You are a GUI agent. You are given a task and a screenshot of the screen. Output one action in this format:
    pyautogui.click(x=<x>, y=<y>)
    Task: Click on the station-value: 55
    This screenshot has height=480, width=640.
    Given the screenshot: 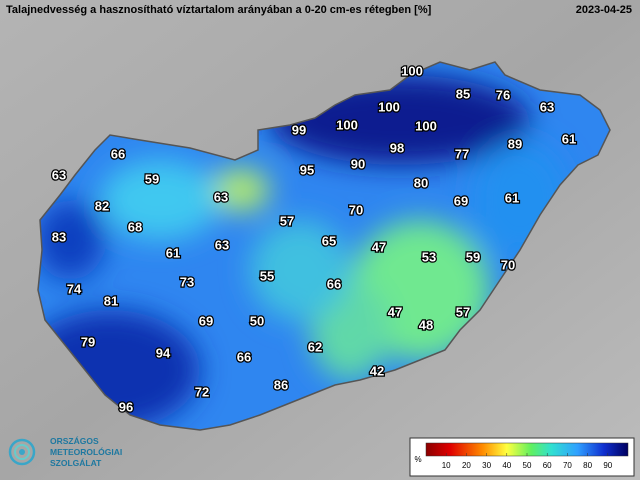 What is the action you would take?
    pyautogui.click(x=267, y=275)
    